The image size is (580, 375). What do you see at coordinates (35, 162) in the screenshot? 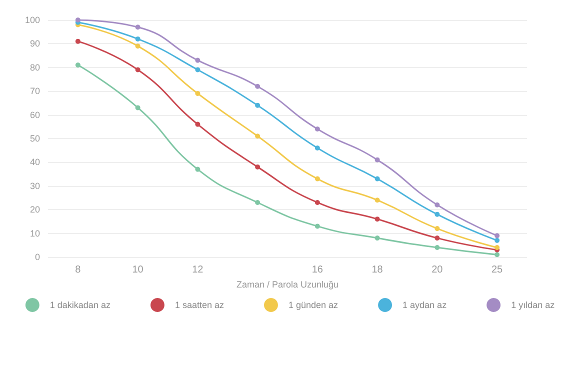
I see `y-tick-label: 40` at bounding box center [35, 162].